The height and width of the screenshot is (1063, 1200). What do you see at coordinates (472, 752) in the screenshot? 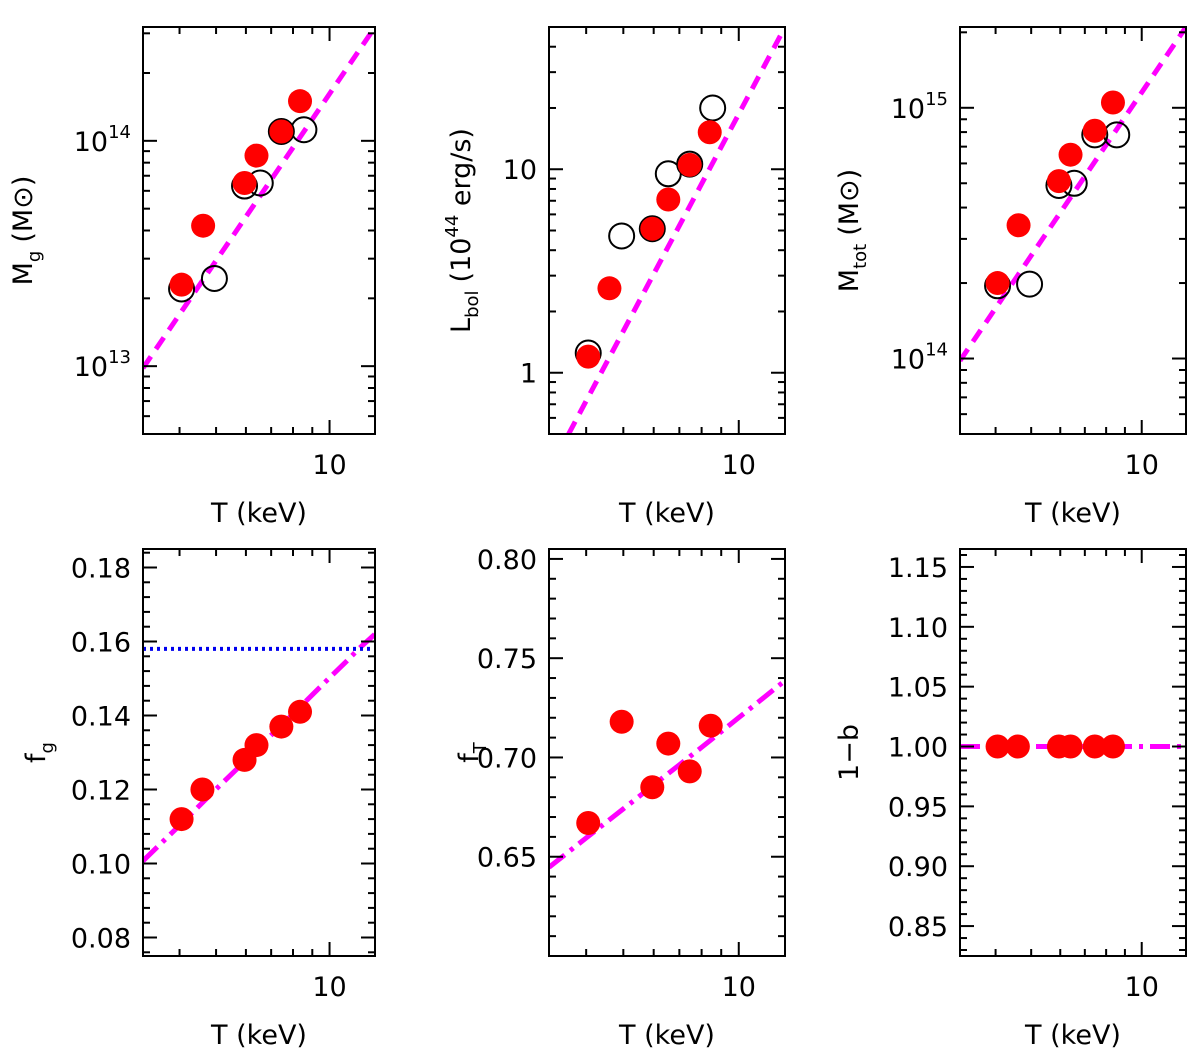
I see `y-axis-label: fT` at bounding box center [472, 752].